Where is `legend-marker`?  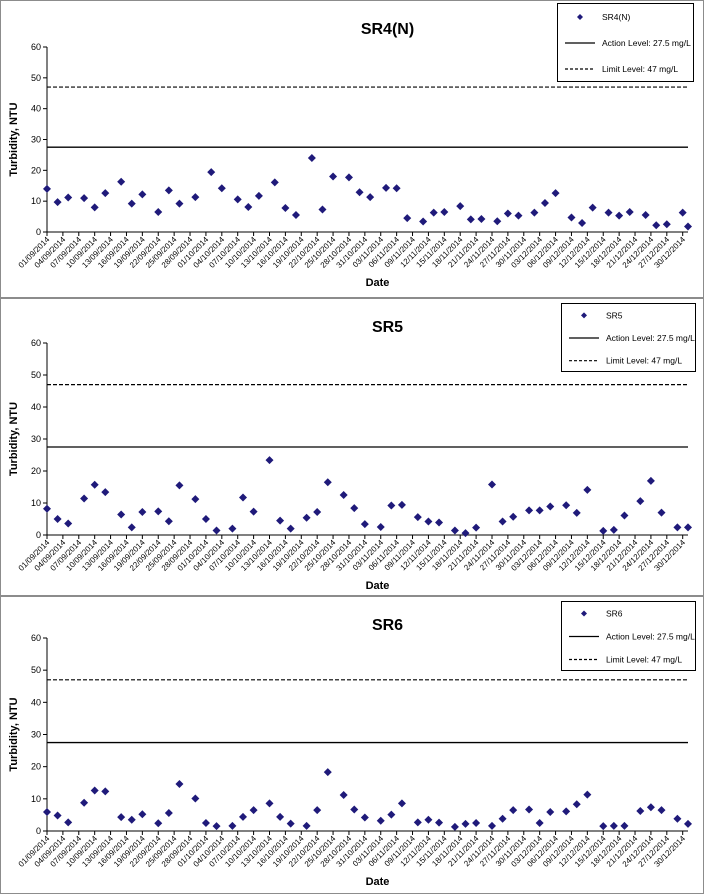 legend-marker is located at coordinates (580, 17).